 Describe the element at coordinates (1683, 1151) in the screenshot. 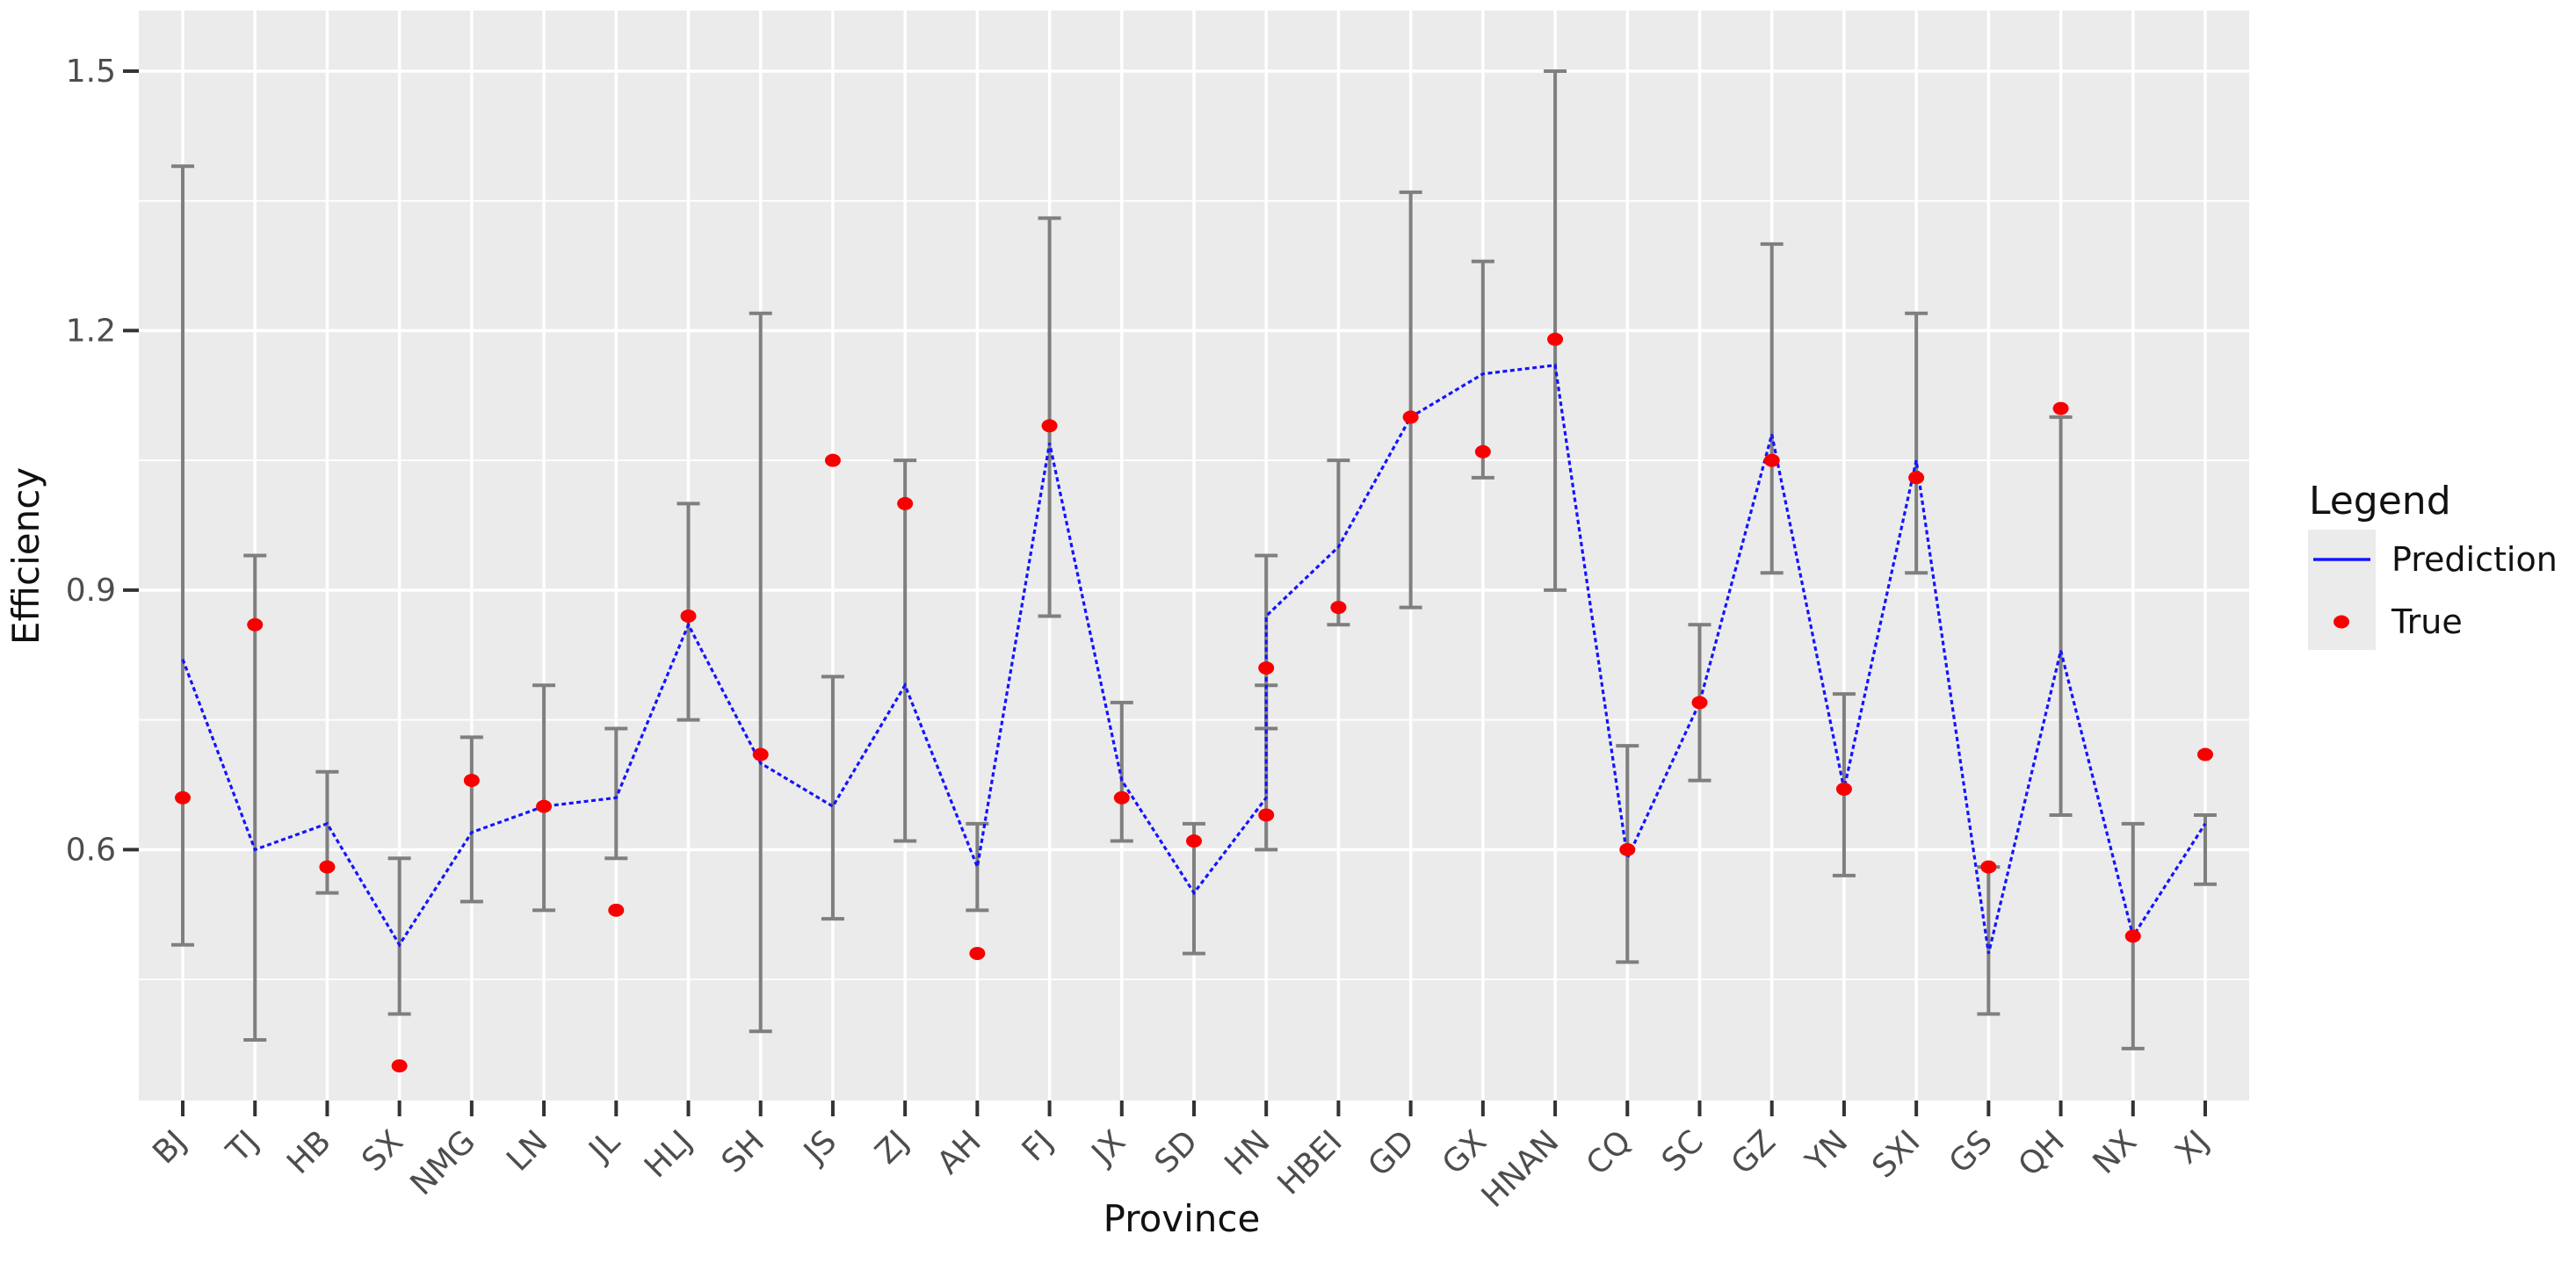

I see `x-tick-label: SC` at that location.